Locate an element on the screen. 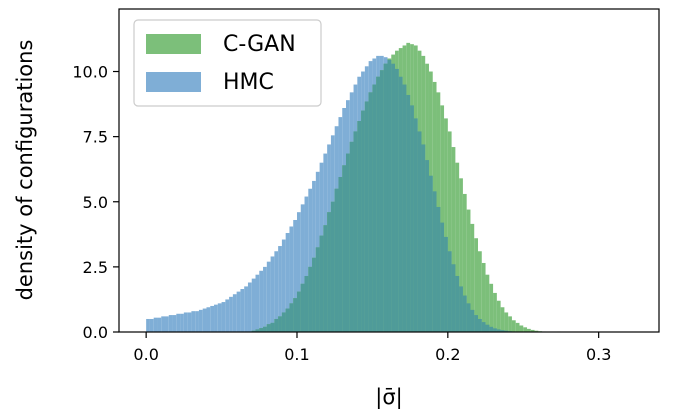 Image resolution: width=681 pixels, height=419 pixels. y-tick-label: 7.5 is located at coordinates (95, 137).